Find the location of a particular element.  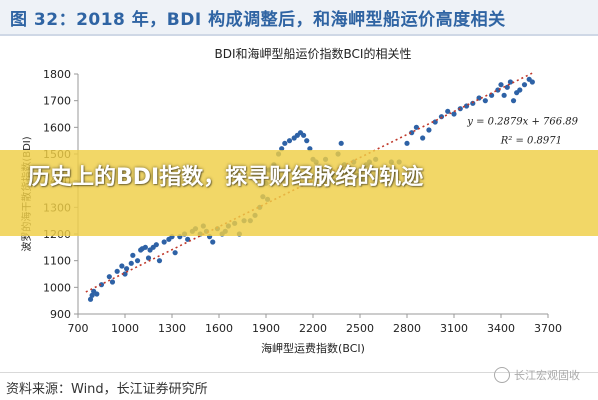

x-tick-label: 700 is located at coordinates (78, 328).